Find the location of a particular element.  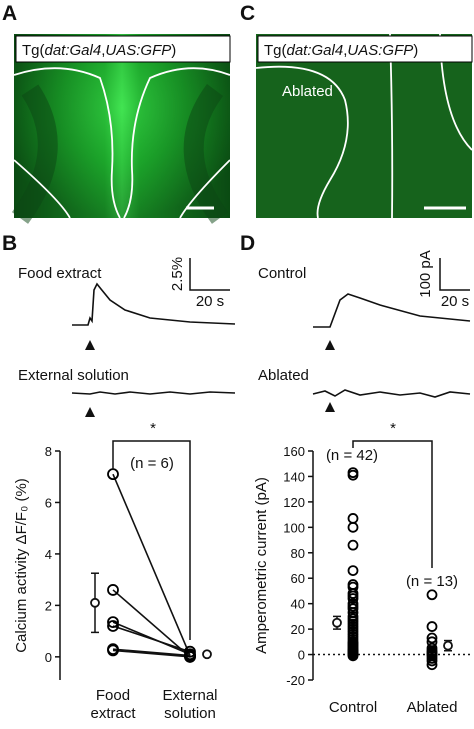

panel-letter: A is located at coordinates (9, 13).